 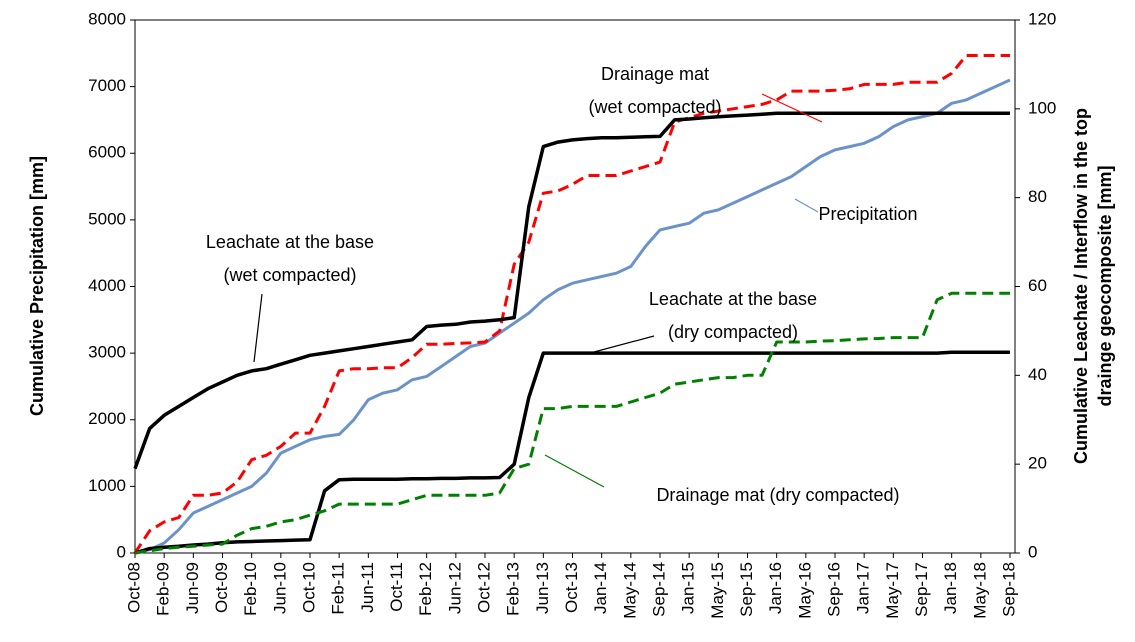 I want to click on y2-axis-title: drainge geocomposite [mm], so click(x=1105, y=285).